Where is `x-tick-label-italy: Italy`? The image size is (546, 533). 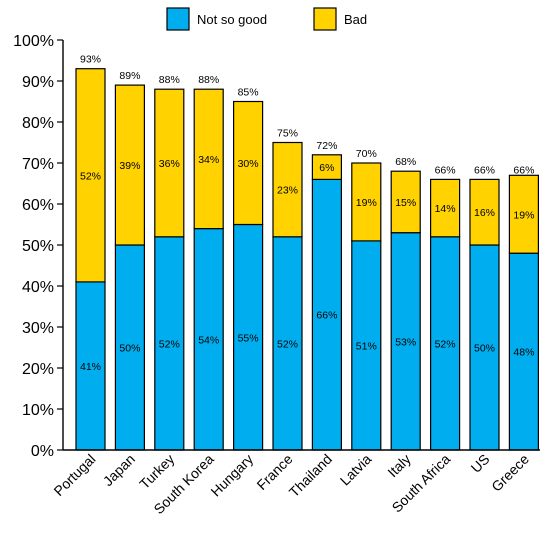
x-tick-label-italy: Italy is located at coordinates (398, 465).